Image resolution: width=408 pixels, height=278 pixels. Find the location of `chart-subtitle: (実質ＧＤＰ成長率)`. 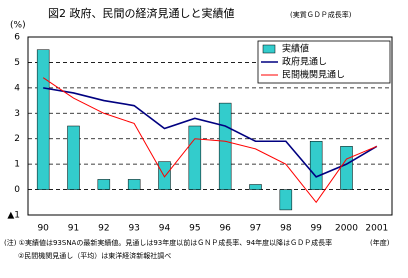

chart-subtitle: (実質ＧＤＰ成長率) is located at coordinates (321, 14).